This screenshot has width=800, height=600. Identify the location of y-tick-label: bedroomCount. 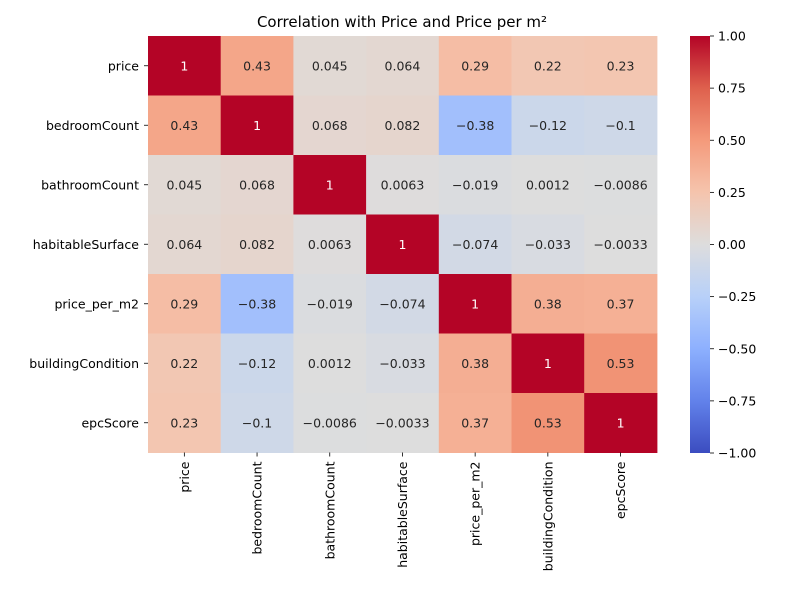
(92, 125).